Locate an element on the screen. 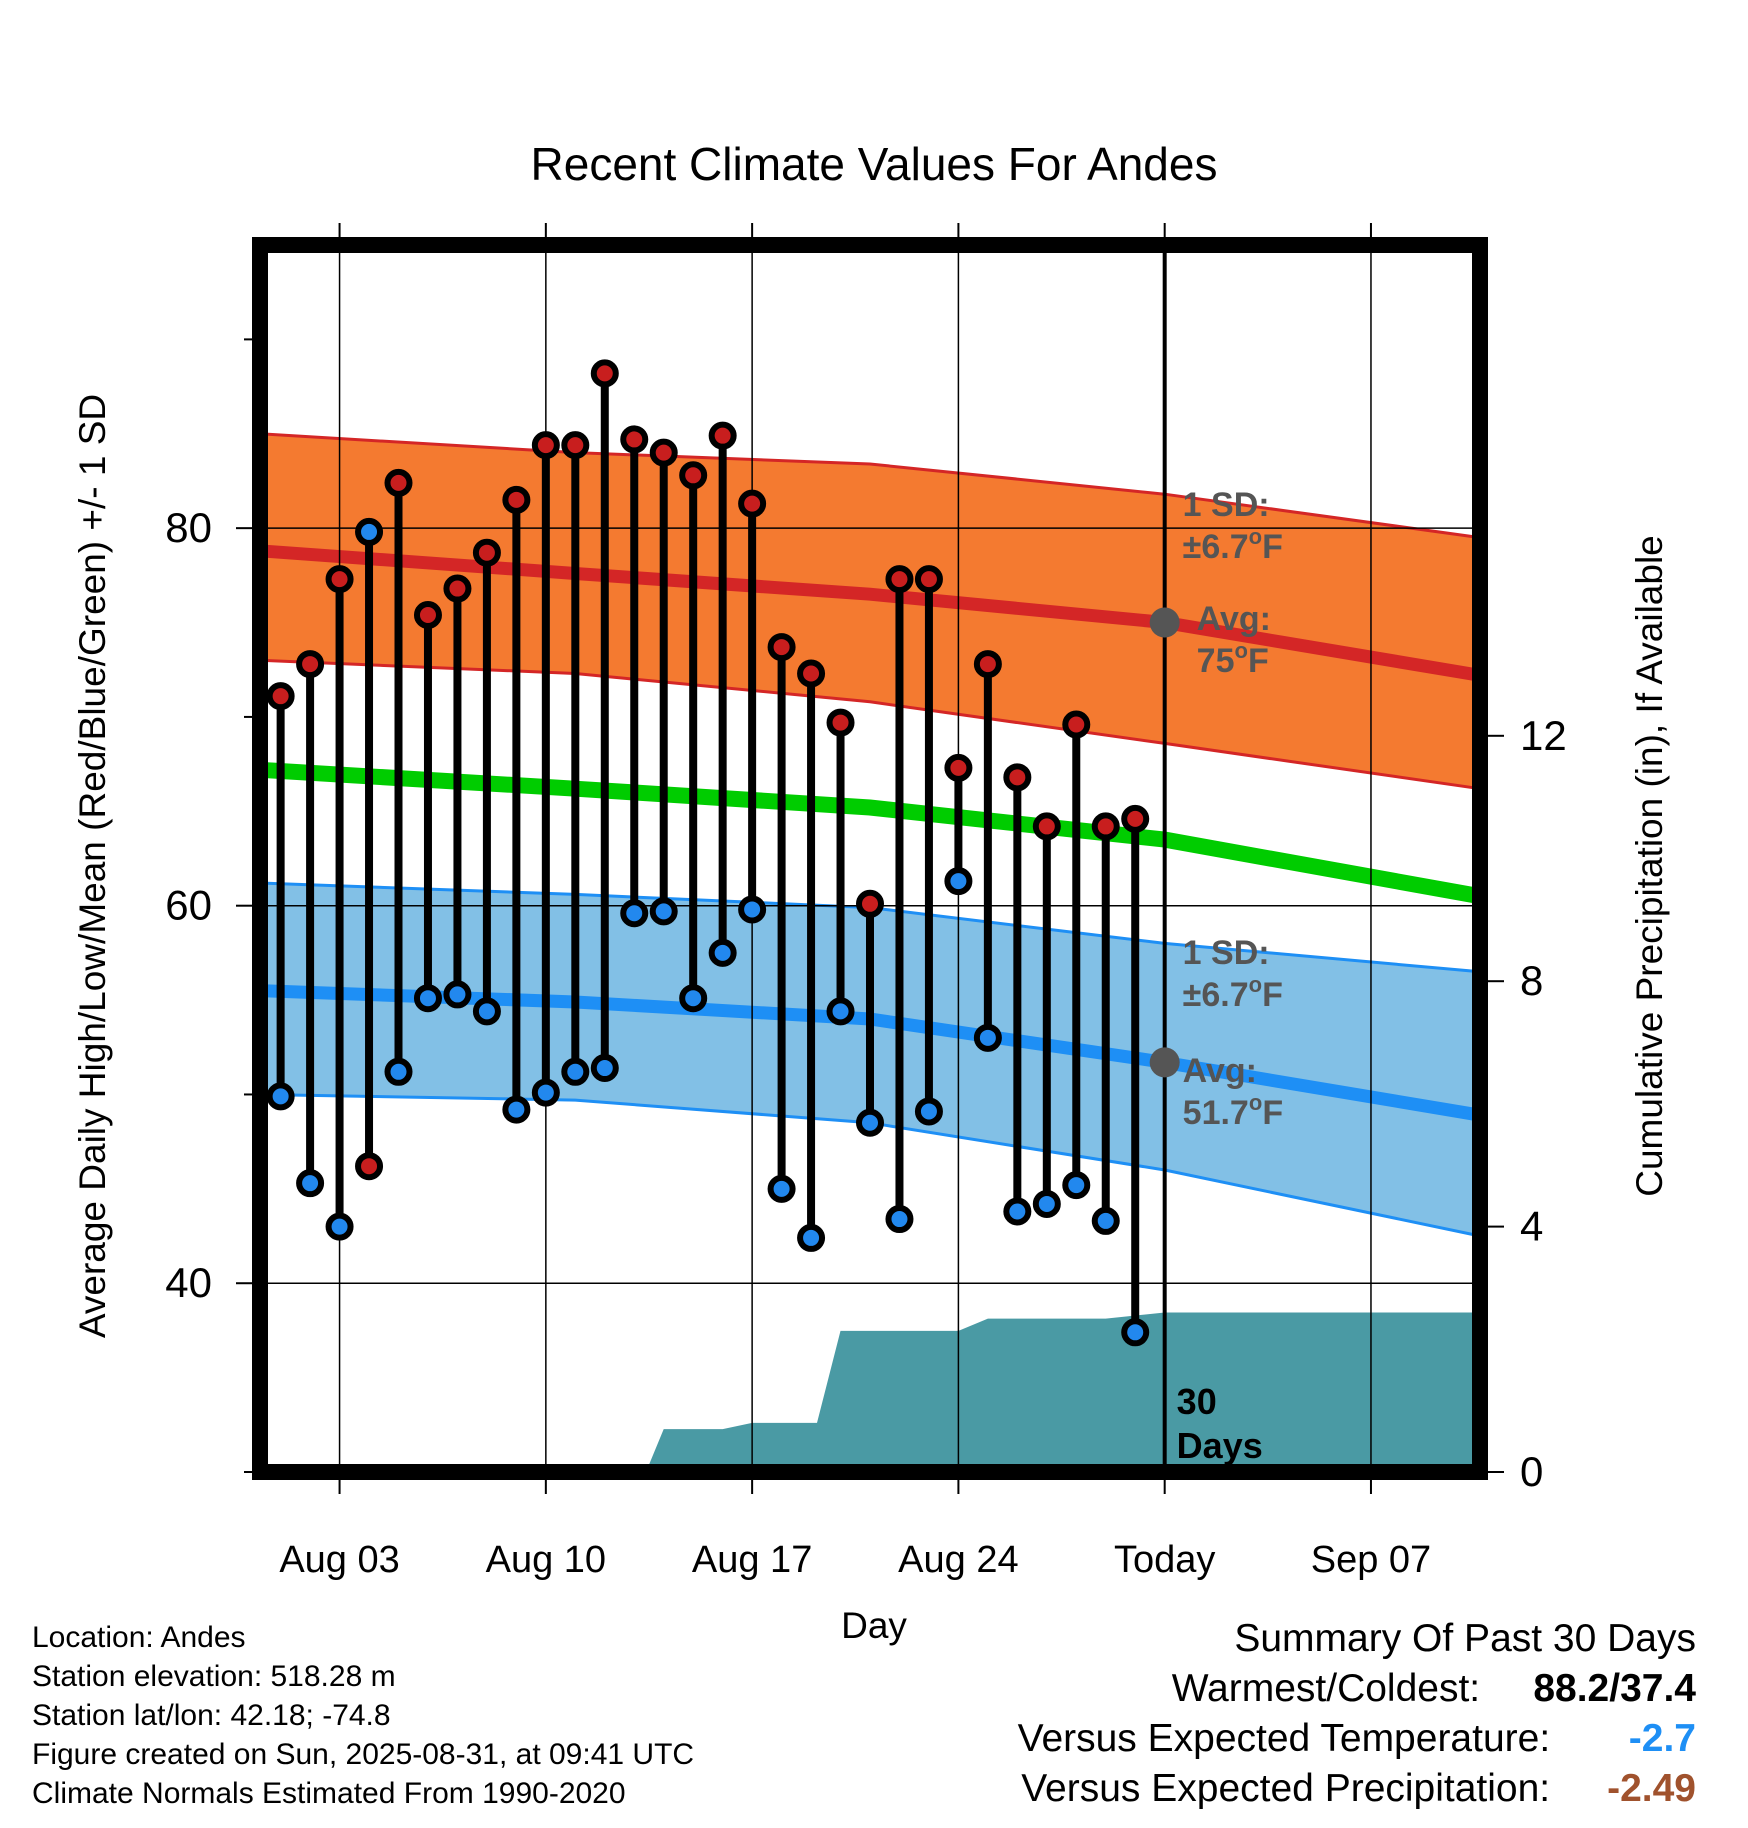  x-tick-label: Sep 07 is located at coordinates (1371, 1560).